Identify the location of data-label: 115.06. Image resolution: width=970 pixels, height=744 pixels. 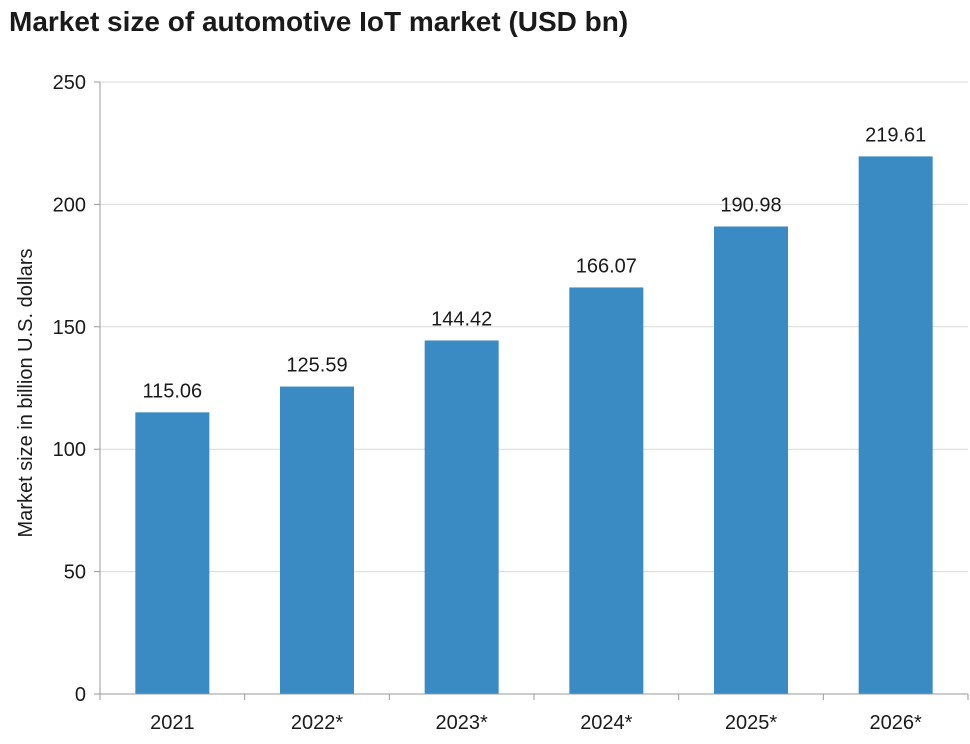
(172, 391).